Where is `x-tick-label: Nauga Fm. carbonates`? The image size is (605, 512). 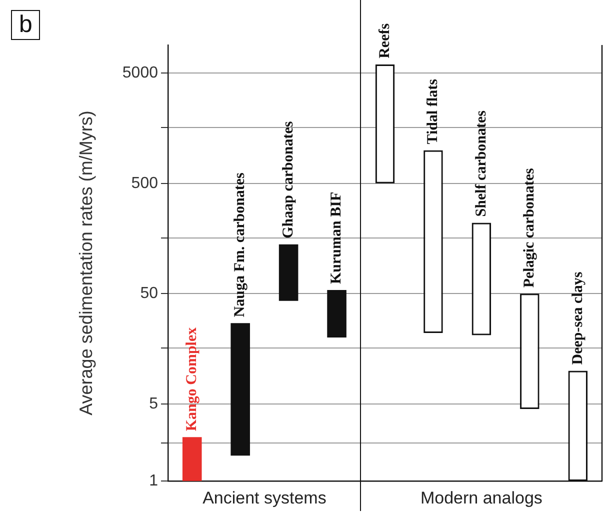
x-tick-label: Nauga Fm. carbonates is located at coordinates (240, 245).